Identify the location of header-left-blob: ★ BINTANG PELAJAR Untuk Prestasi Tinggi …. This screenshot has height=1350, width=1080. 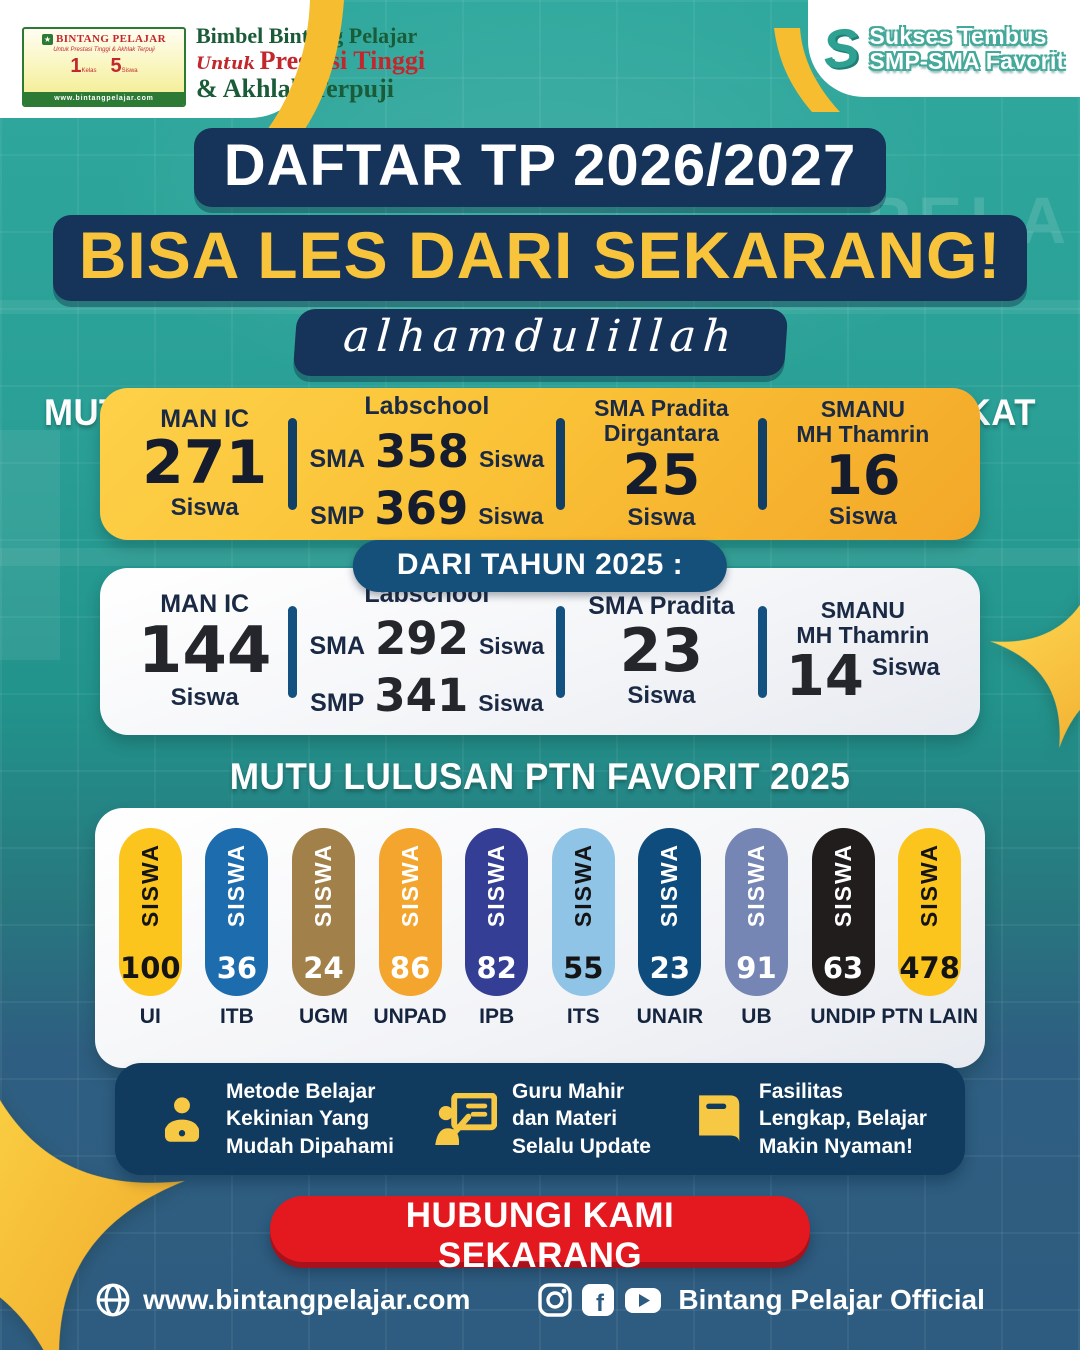
(212, 59).